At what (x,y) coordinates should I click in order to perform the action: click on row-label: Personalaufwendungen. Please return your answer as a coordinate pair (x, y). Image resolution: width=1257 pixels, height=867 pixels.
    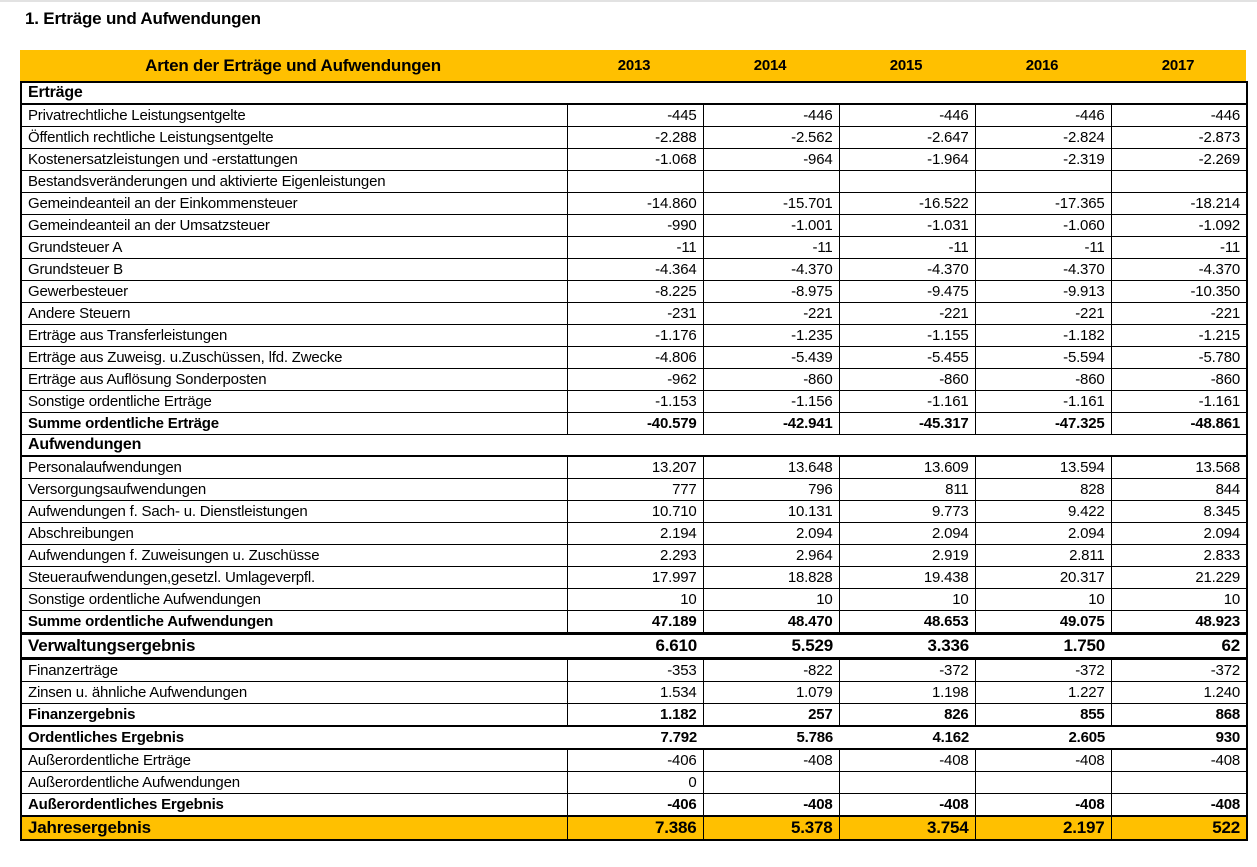
    Looking at the image, I should click on (294, 467).